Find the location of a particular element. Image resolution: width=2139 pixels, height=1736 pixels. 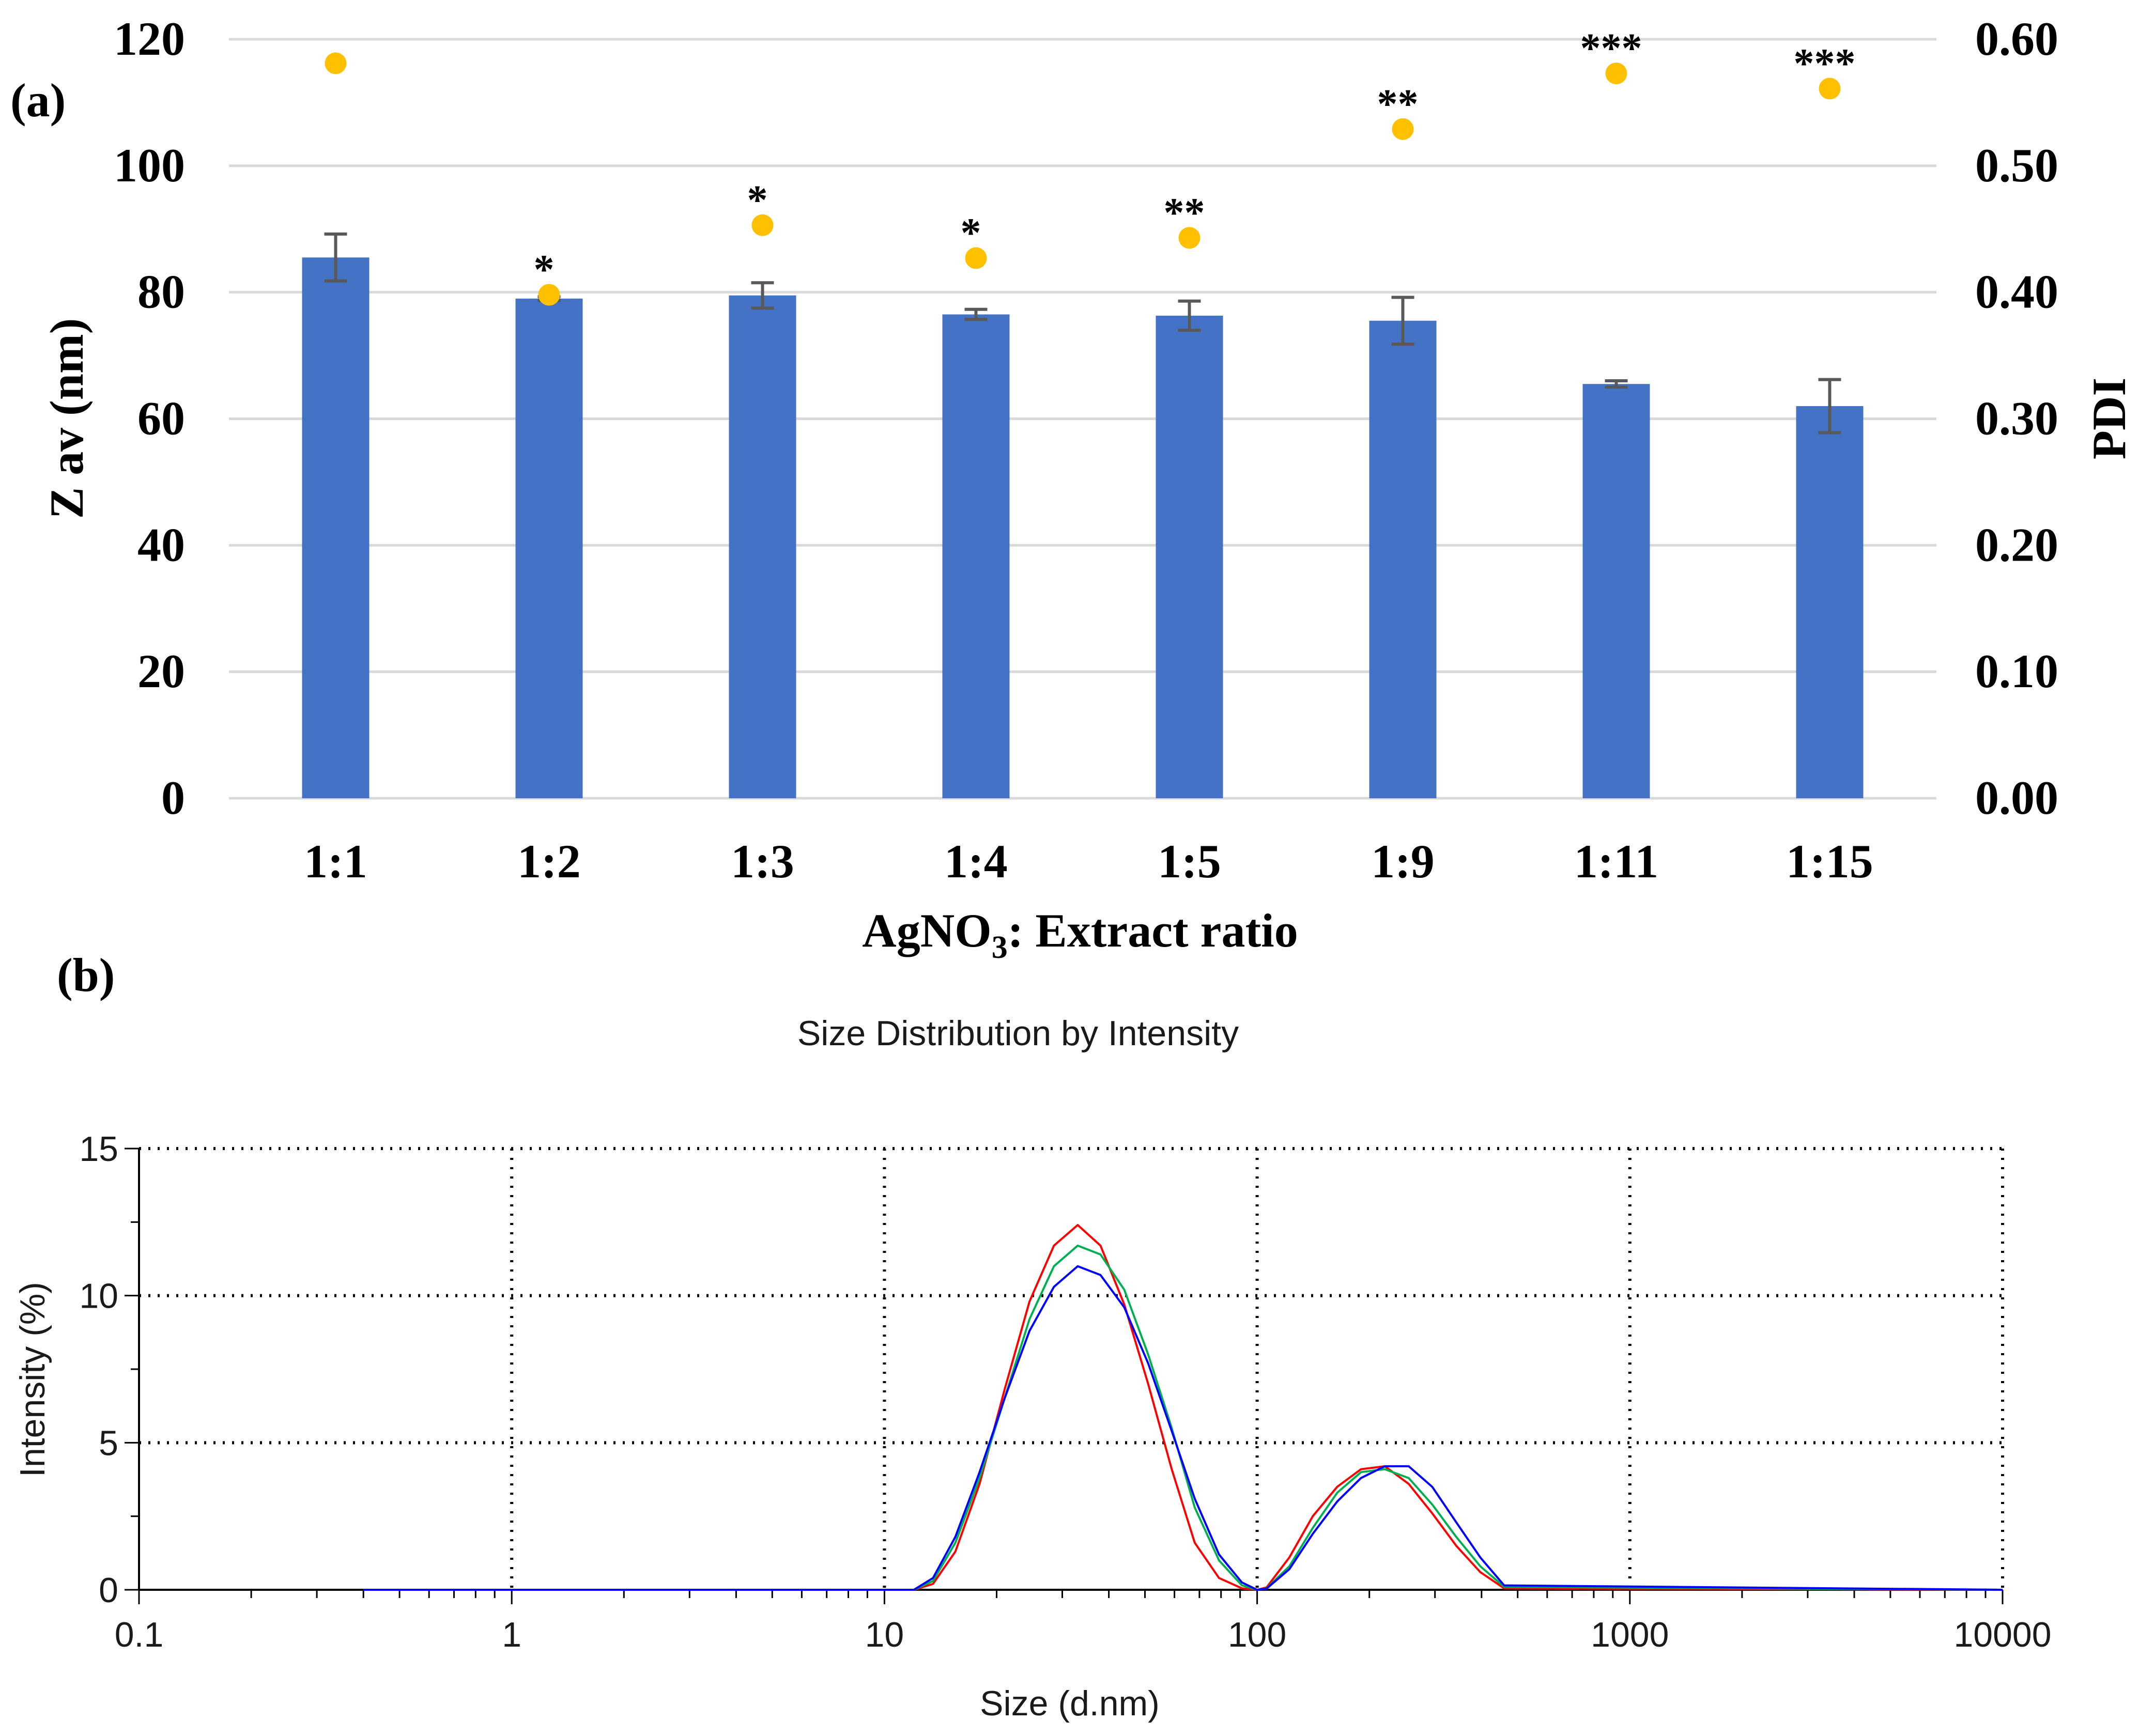

panel-a-category-label: 1:1 is located at coordinates (335, 862).